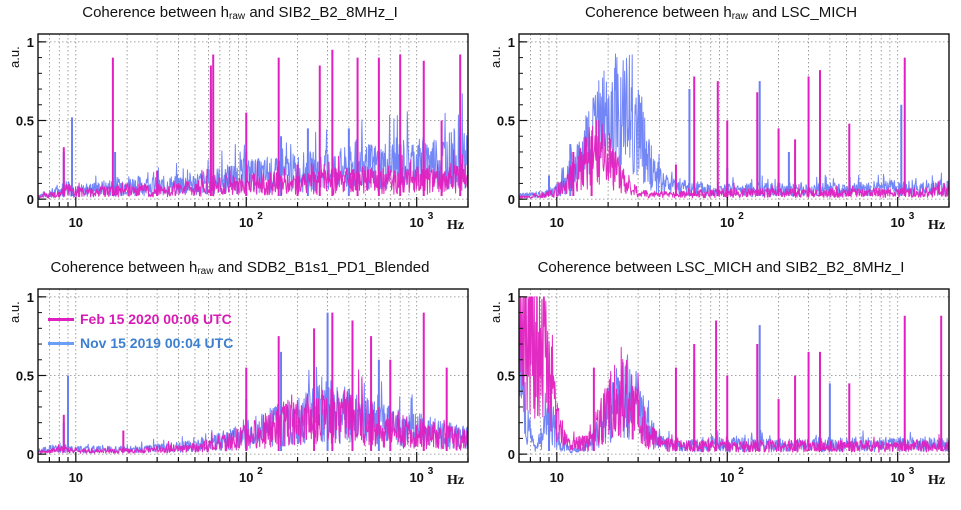  What do you see at coordinates (937, 225) in the screenshot?
I see `x-axis-unit-2: Hz` at bounding box center [937, 225].